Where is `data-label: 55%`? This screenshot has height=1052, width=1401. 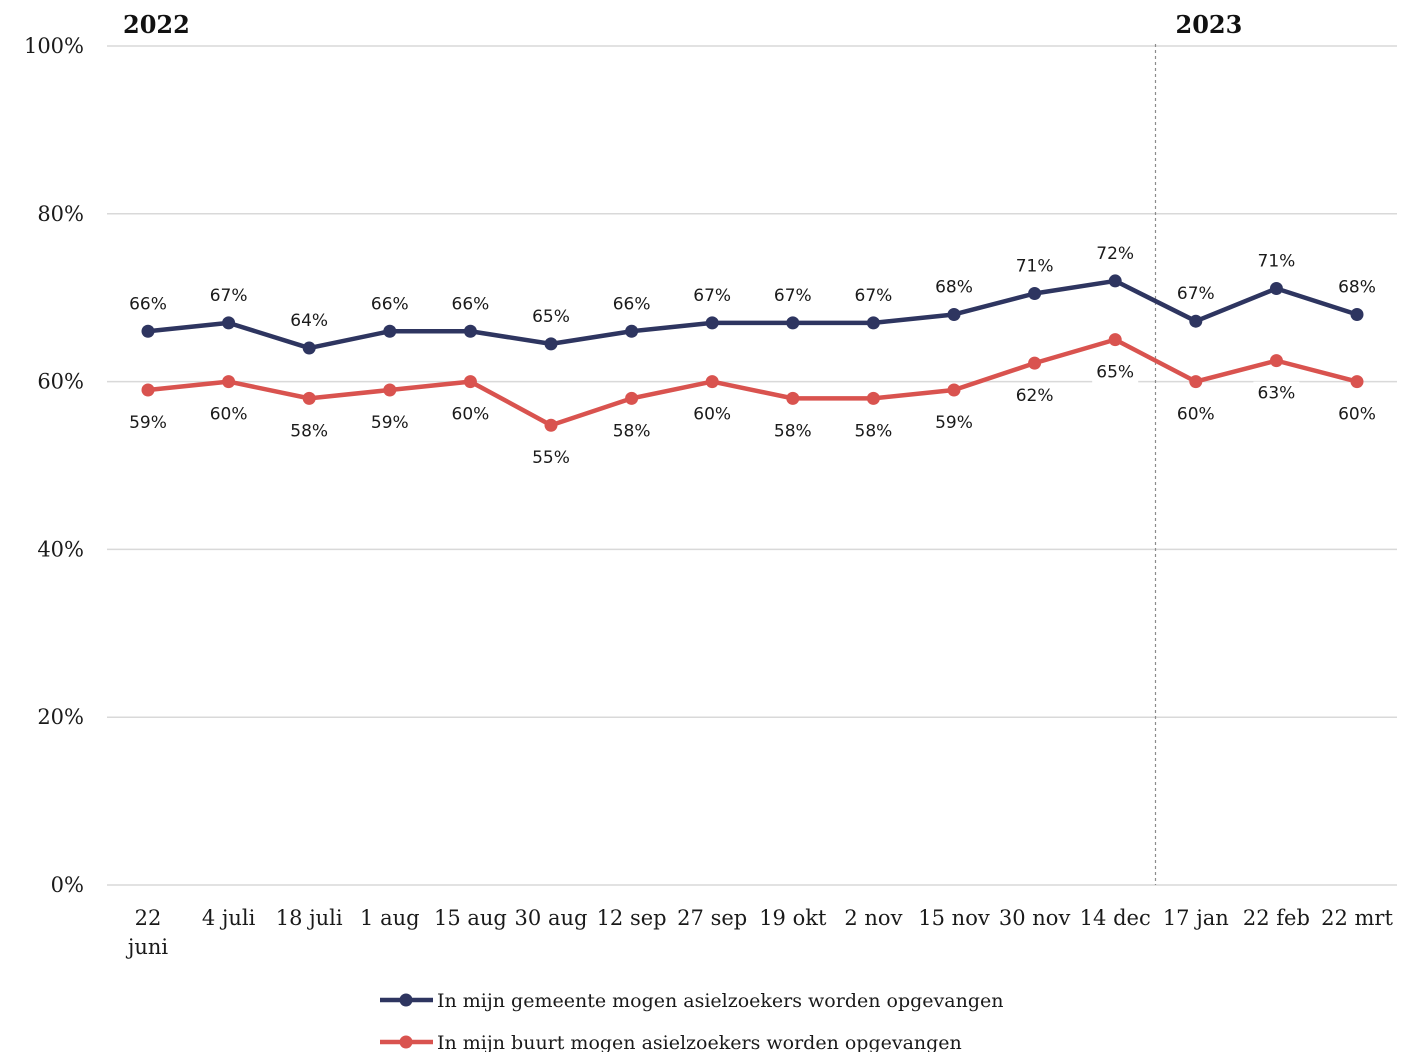
data-label: 55% is located at coordinates (551, 458).